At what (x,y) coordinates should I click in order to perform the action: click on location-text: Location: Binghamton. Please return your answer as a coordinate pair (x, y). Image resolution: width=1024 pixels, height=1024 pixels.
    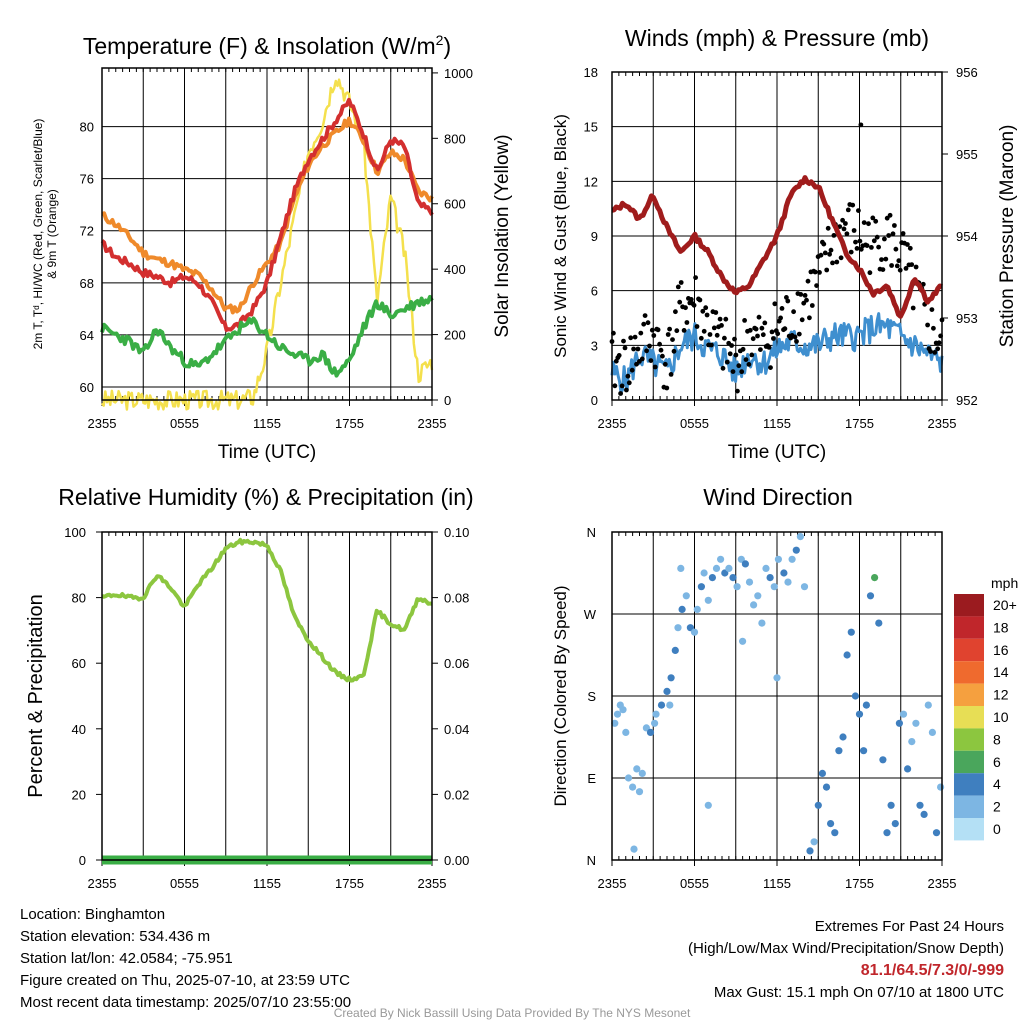
    Looking at the image, I should click on (93, 914).